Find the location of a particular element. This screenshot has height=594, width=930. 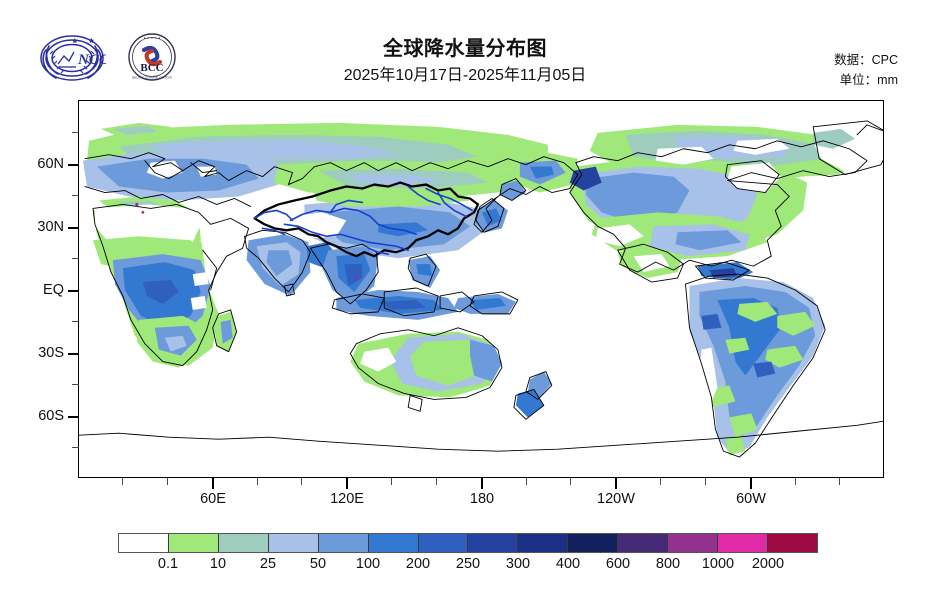

ncc-logo: NCC is located at coordinates (73, 58).